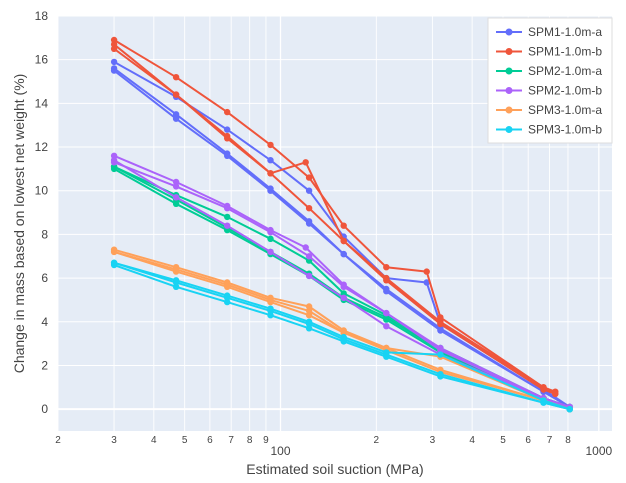 The height and width of the screenshot is (483, 626). What do you see at coordinates (44, 409) in the screenshot?
I see `y-tick-label: 0` at bounding box center [44, 409].